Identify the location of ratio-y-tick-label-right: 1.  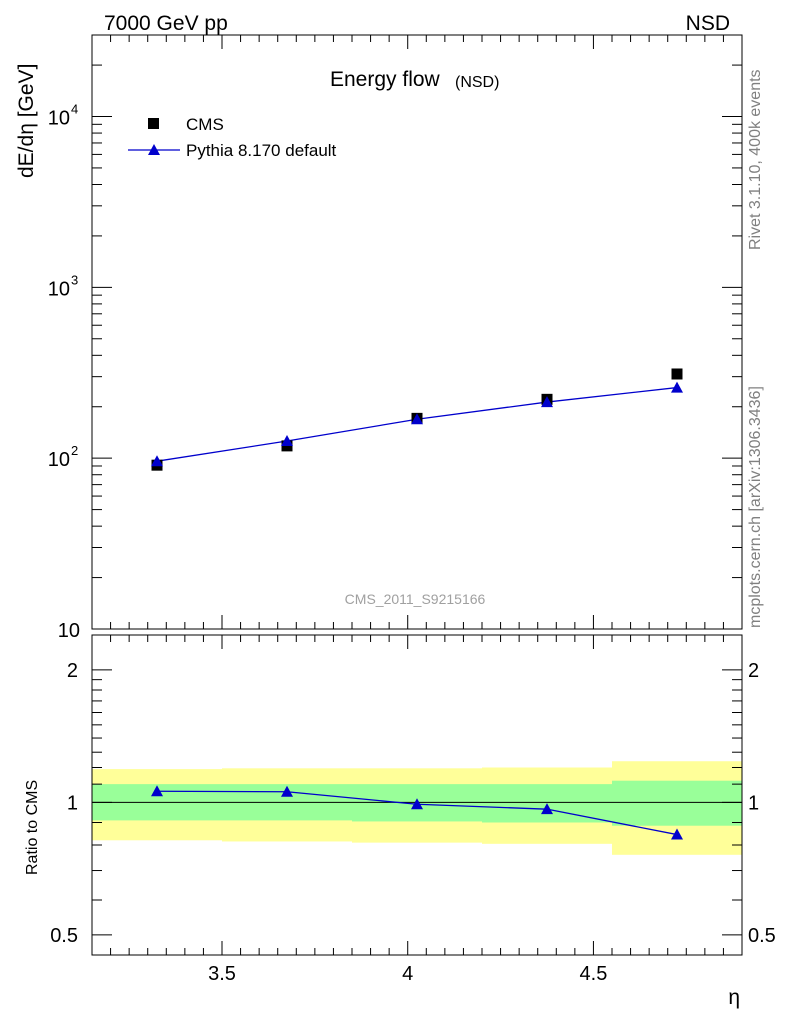
(753, 803).